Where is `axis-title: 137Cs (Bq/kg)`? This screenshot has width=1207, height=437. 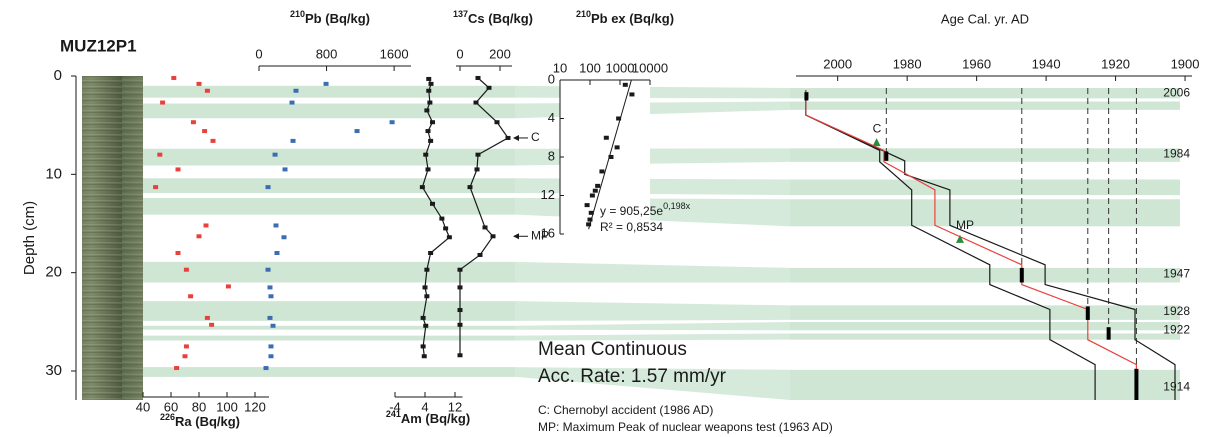
axis-title: 137Cs (Bq/kg) is located at coordinates (493, 17).